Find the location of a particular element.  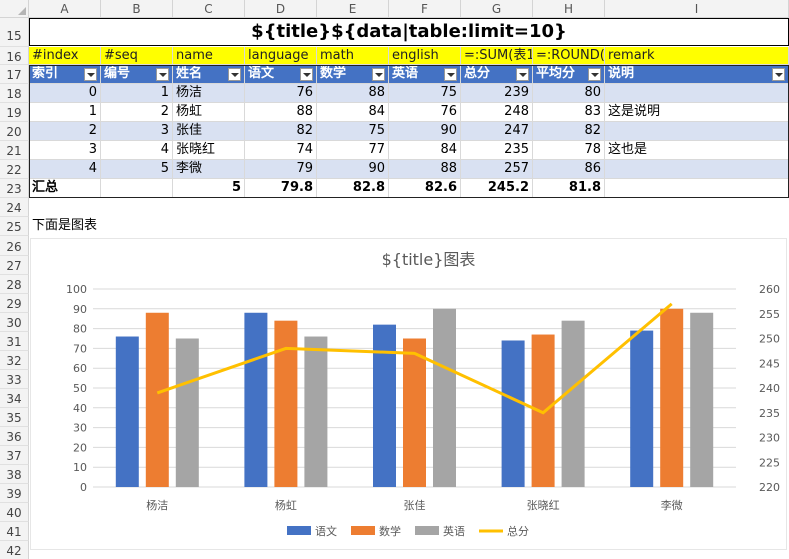

table-row-1-d: 76 is located at coordinates (281, 93).